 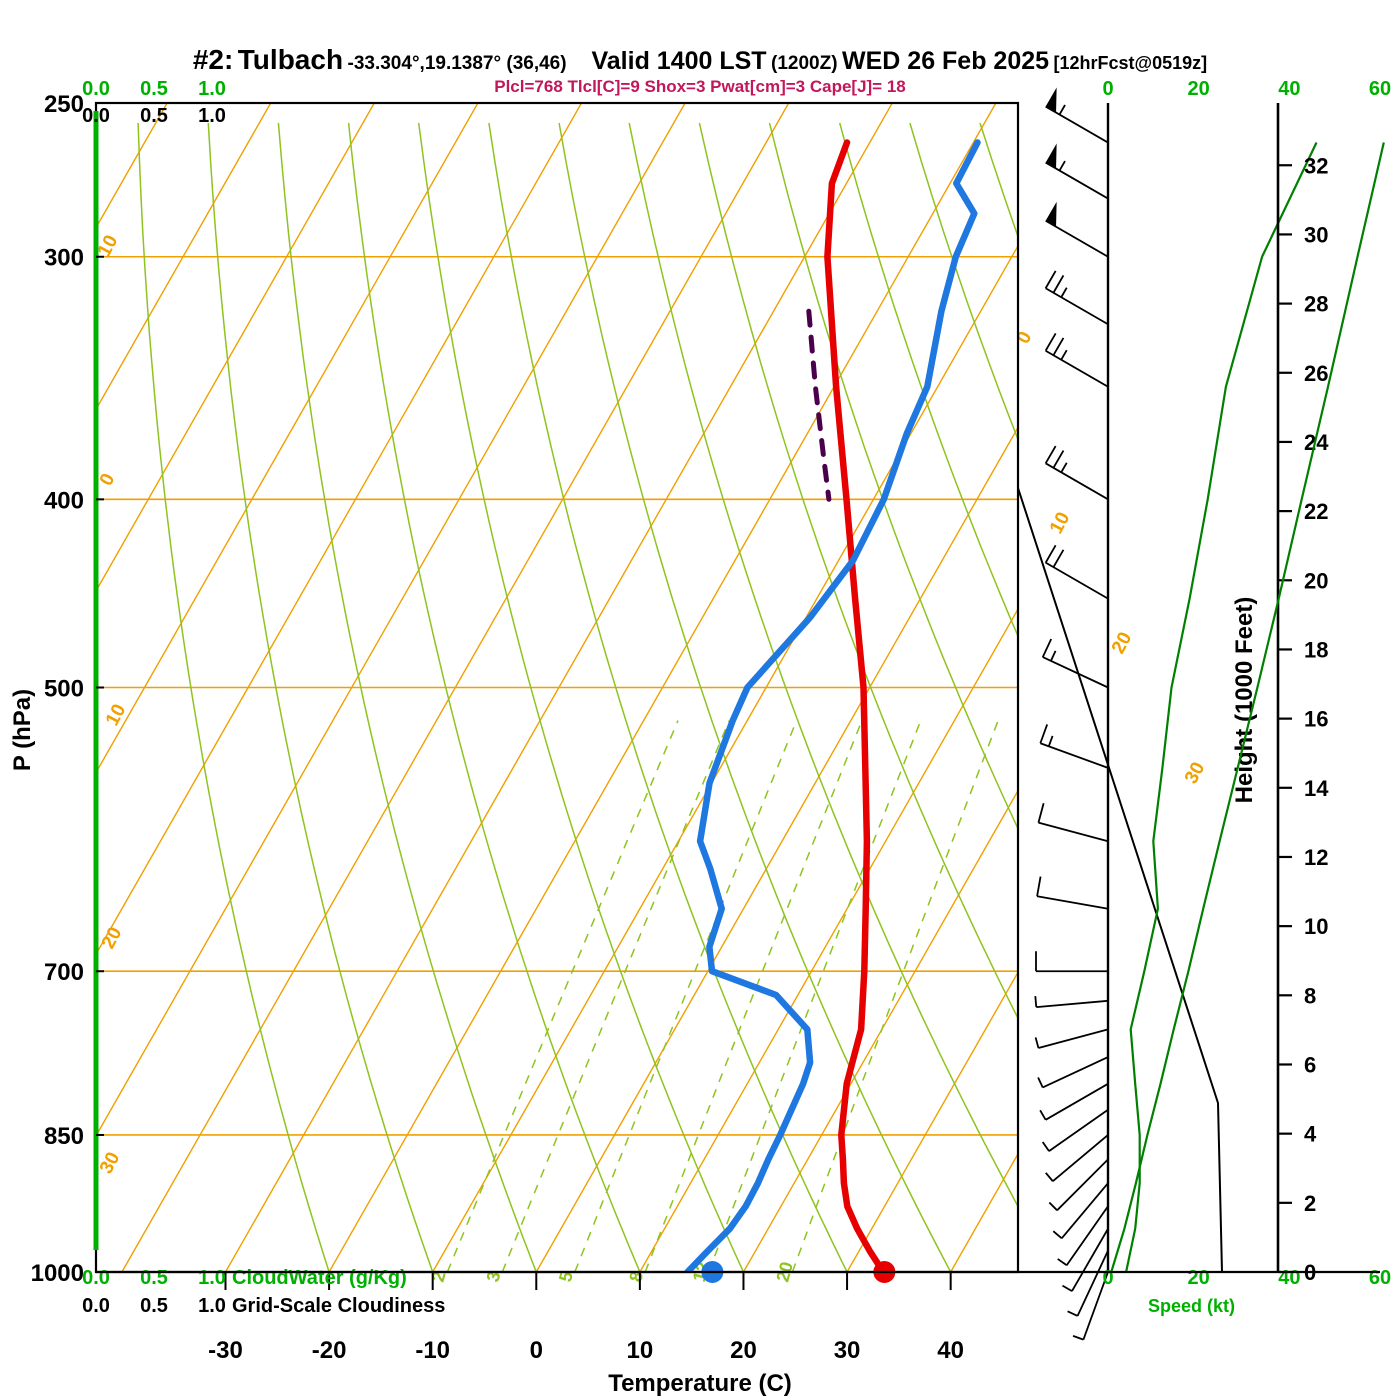 I want to click on pressure-tick-label: 1000, so click(x=57, y=1273).